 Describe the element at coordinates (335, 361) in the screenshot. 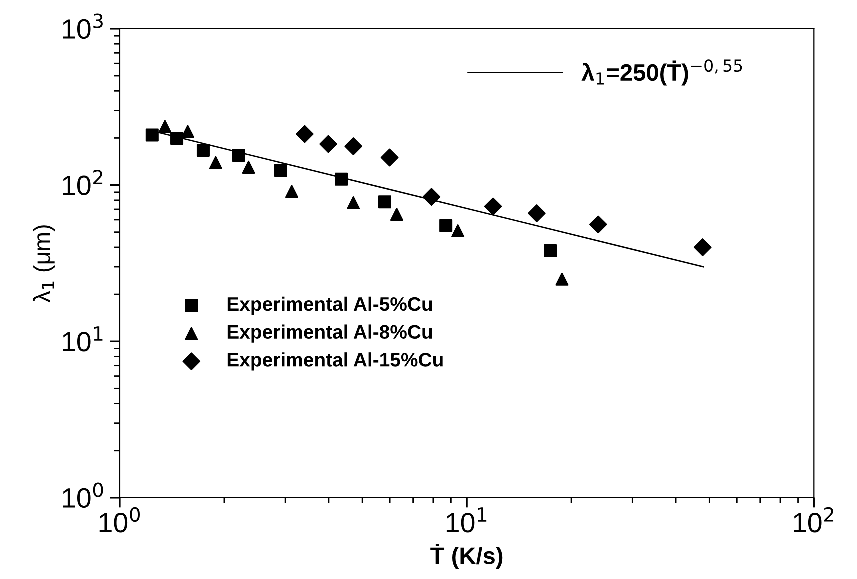

I see `legend-label: Experimental Al-15%Cu` at that location.